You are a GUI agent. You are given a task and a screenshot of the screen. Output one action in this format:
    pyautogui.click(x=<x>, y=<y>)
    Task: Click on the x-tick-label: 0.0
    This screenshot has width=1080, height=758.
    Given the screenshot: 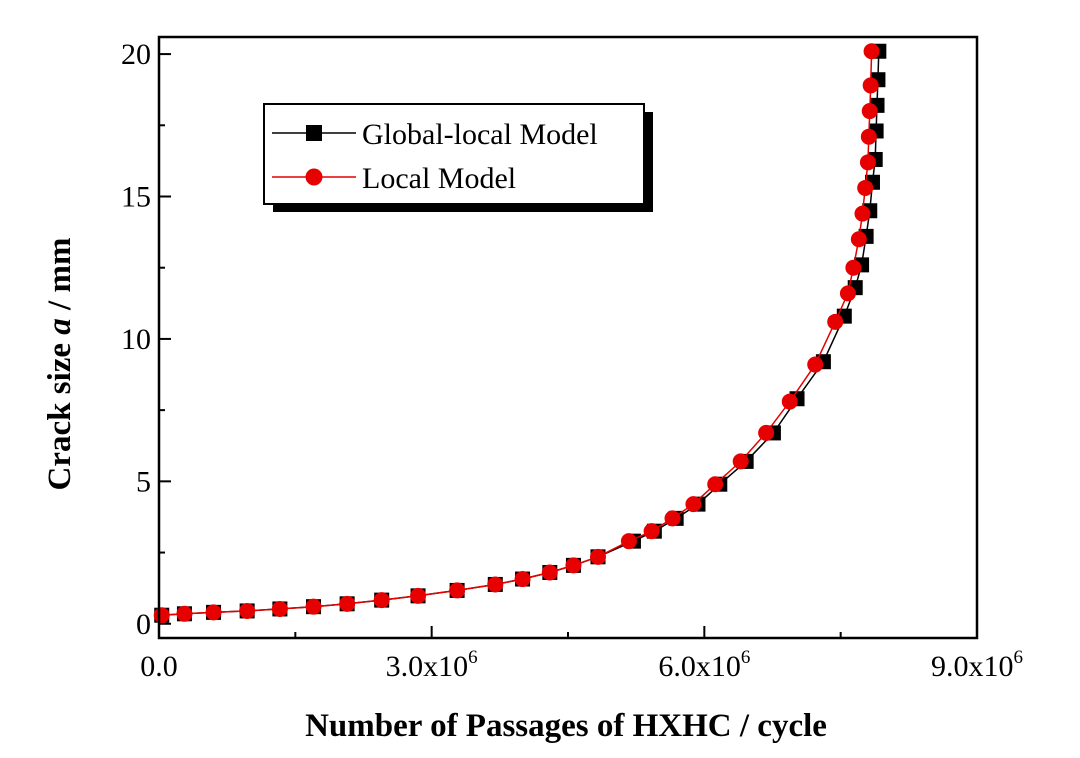 What is the action you would take?
    pyautogui.click(x=159, y=666)
    